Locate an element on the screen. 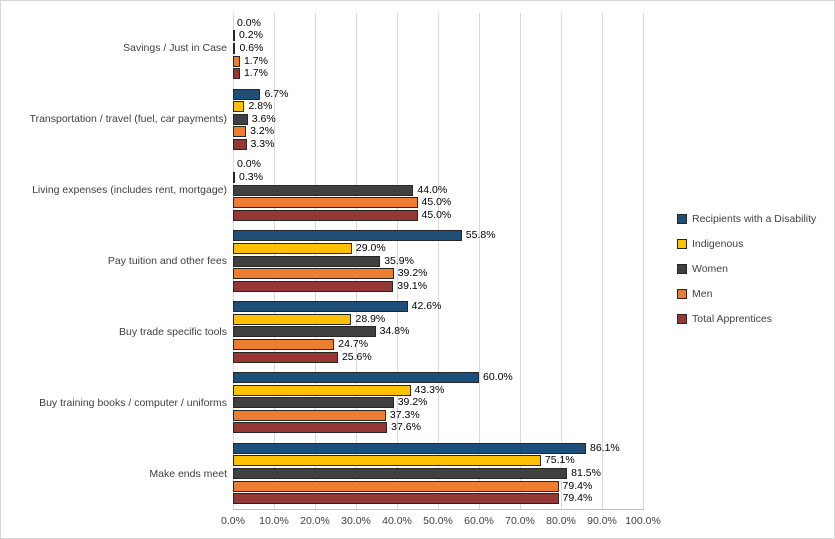 The image size is (835, 539). data-label: 3.3% is located at coordinates (262, 143).